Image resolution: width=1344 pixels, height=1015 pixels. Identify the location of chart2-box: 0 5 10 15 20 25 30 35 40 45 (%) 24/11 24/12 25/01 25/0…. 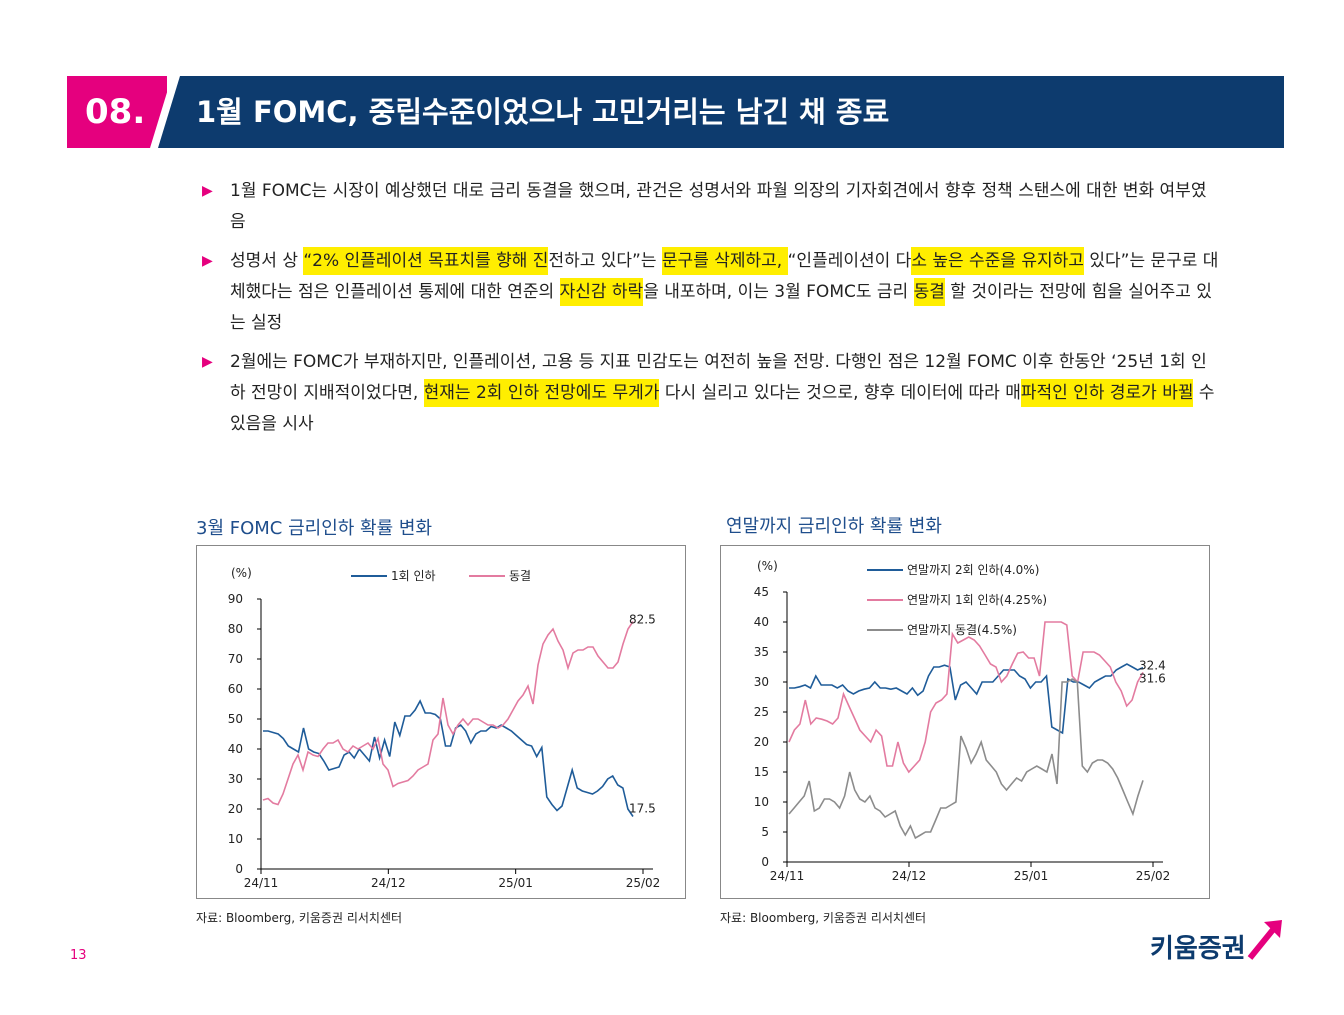
(965, 717).